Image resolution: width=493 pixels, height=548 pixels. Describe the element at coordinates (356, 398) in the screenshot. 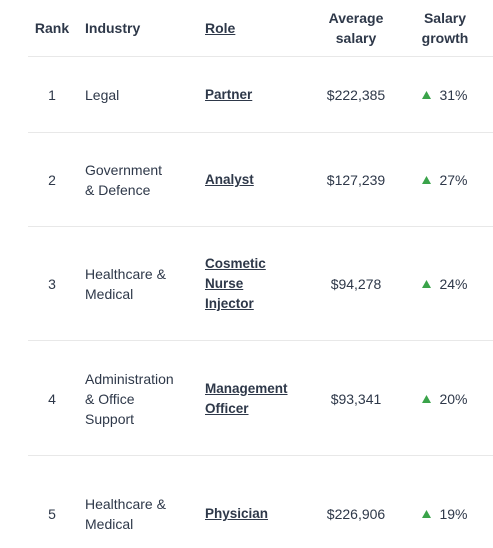

I see `average-salary: $93,341` at that location.